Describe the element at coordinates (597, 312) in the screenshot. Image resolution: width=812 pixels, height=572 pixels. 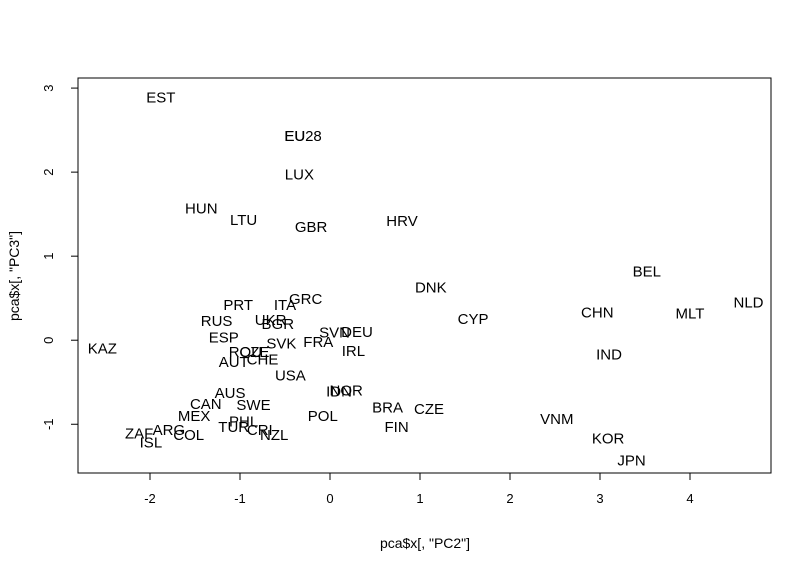
I see `point-label-chn: CHN` at that location.